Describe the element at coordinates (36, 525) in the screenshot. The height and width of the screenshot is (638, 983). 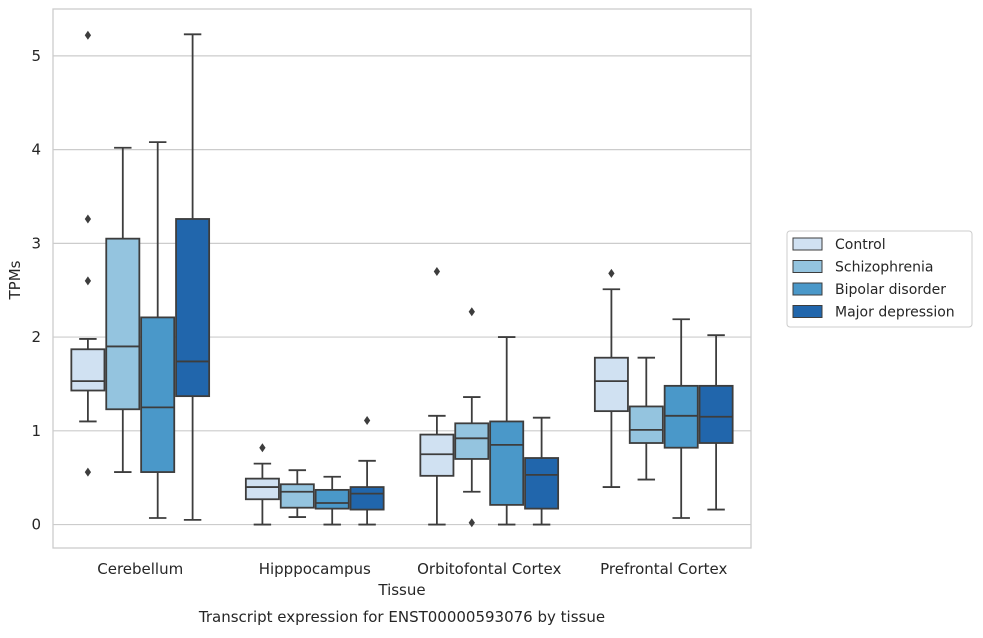
I see `y-tick-label: 0` at that location.